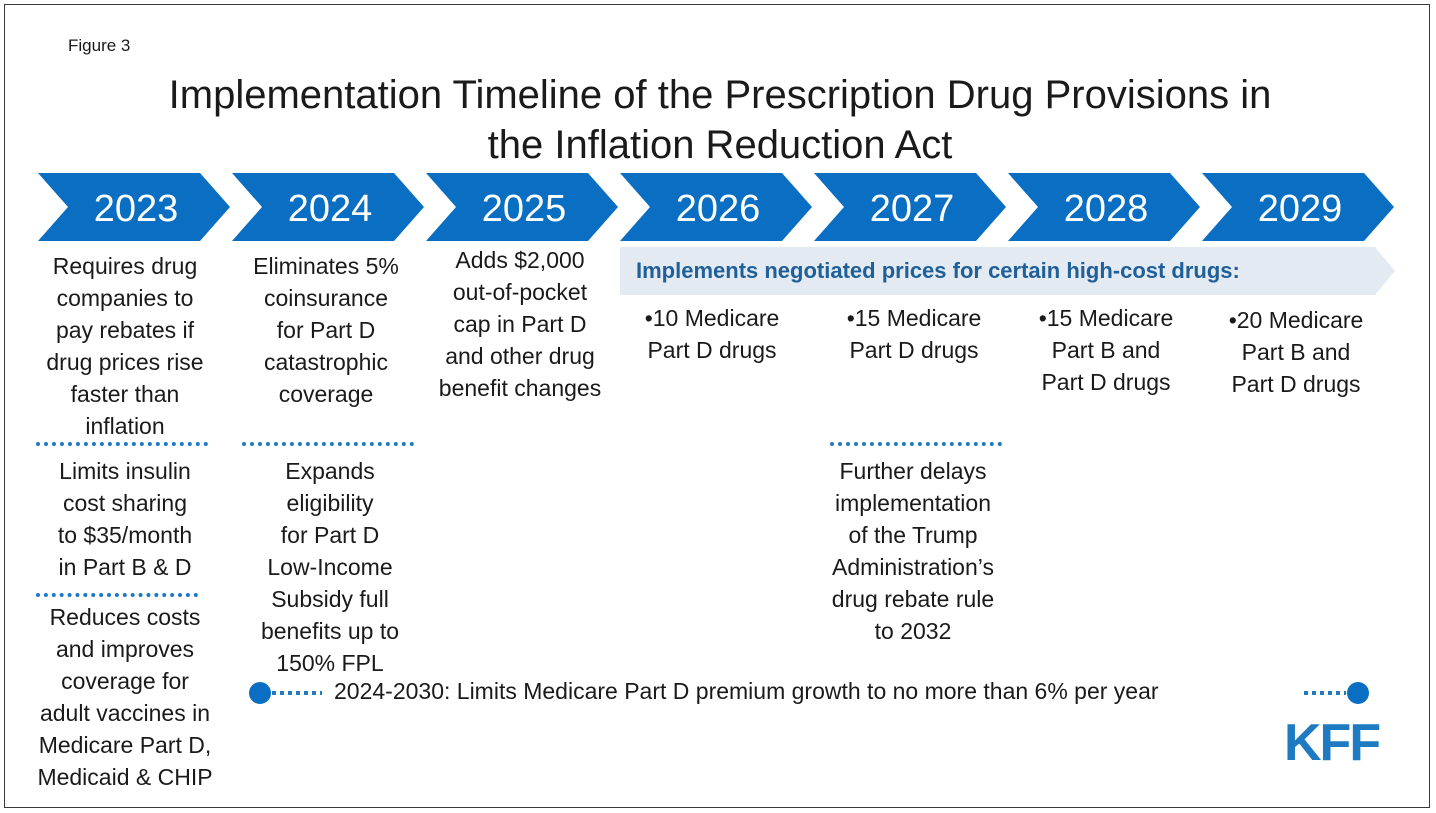  I want to click on text-line: and improves, so click(125, 649).